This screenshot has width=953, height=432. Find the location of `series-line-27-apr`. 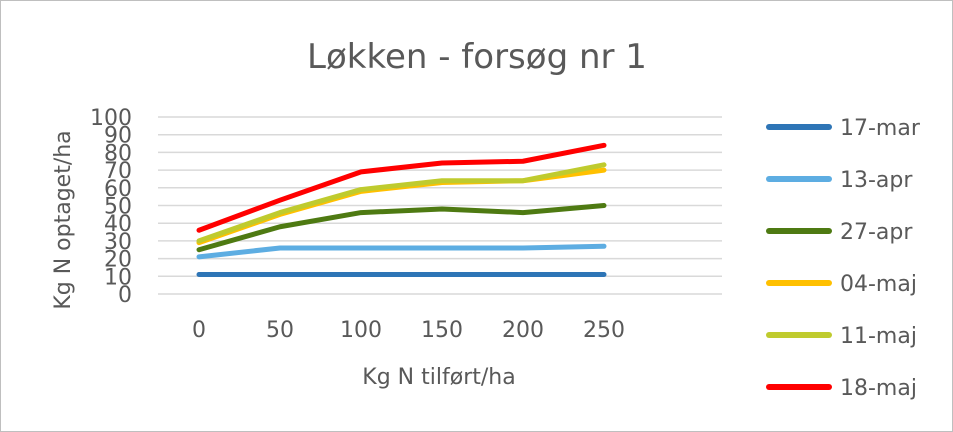

series-line-27-apr is located at coordinates (401, 228).